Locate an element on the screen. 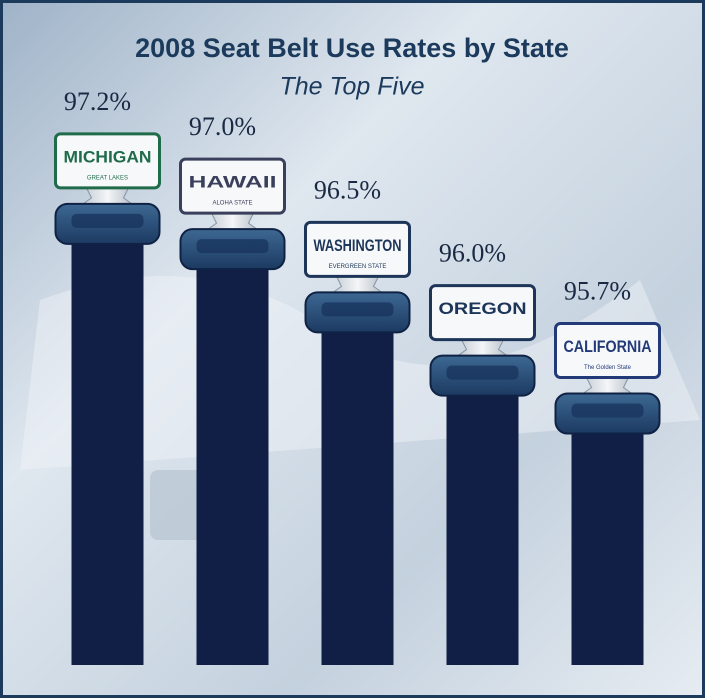  chart-subtitle: The Top Five is located at coordinates (352, 87).